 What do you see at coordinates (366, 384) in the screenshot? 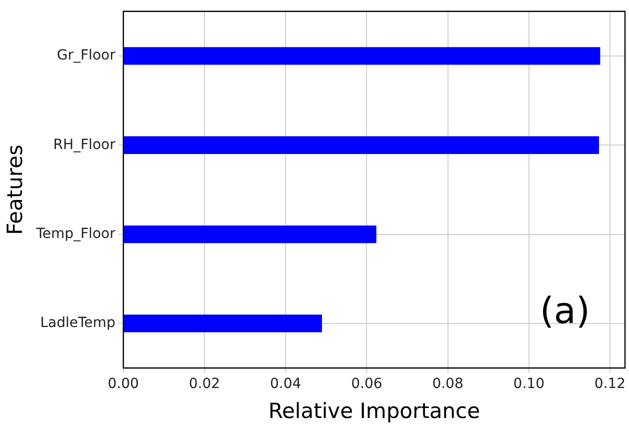
I see `x-tick-label: 0.06` at bounding box center [366, 384].